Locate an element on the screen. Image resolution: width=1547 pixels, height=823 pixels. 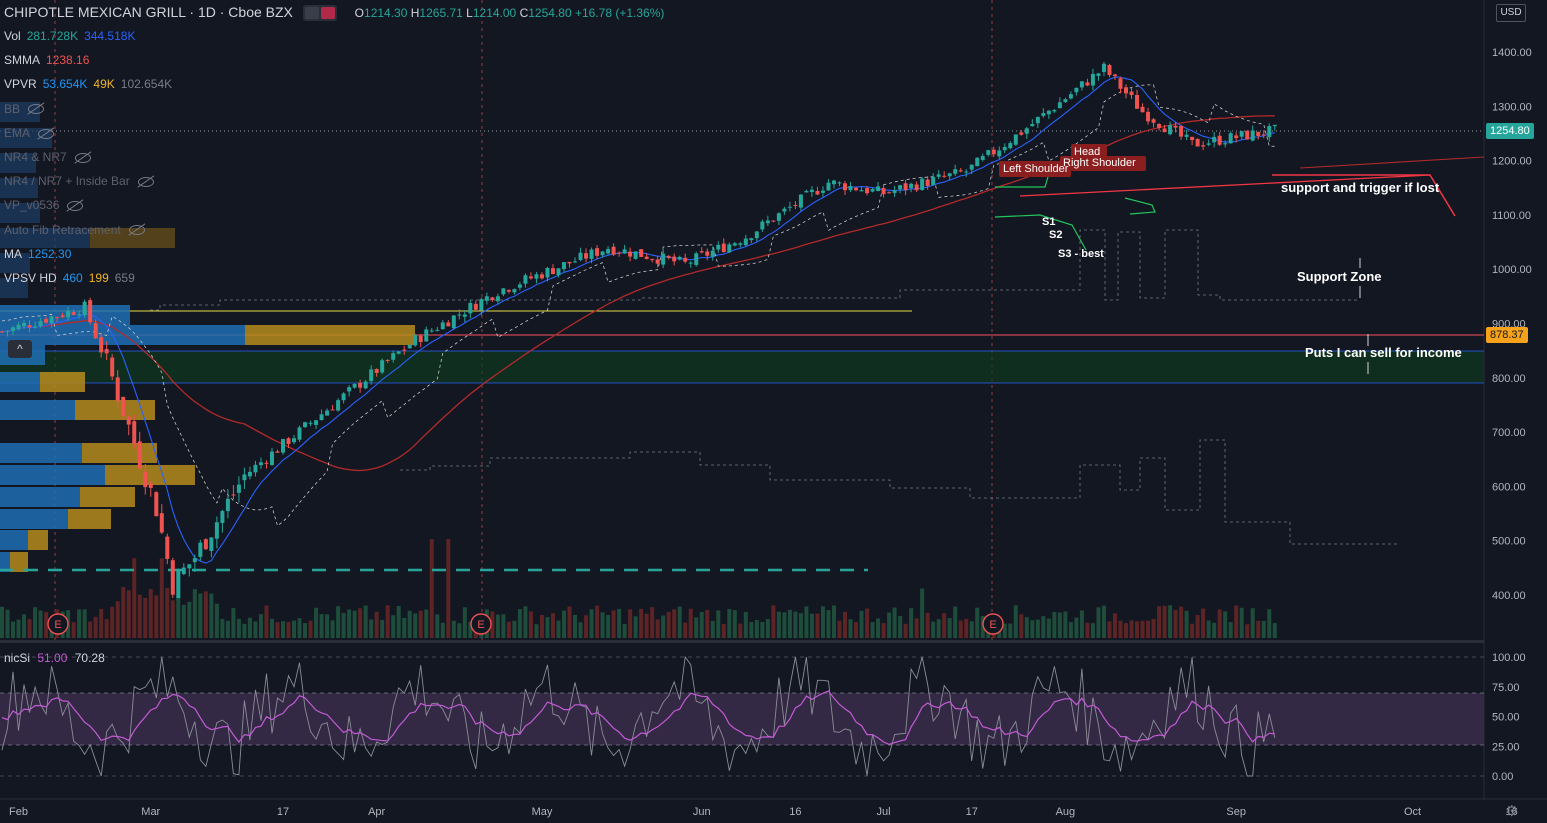
indicator-row: NR4 & NR7 is located at coordinates (47, 157).